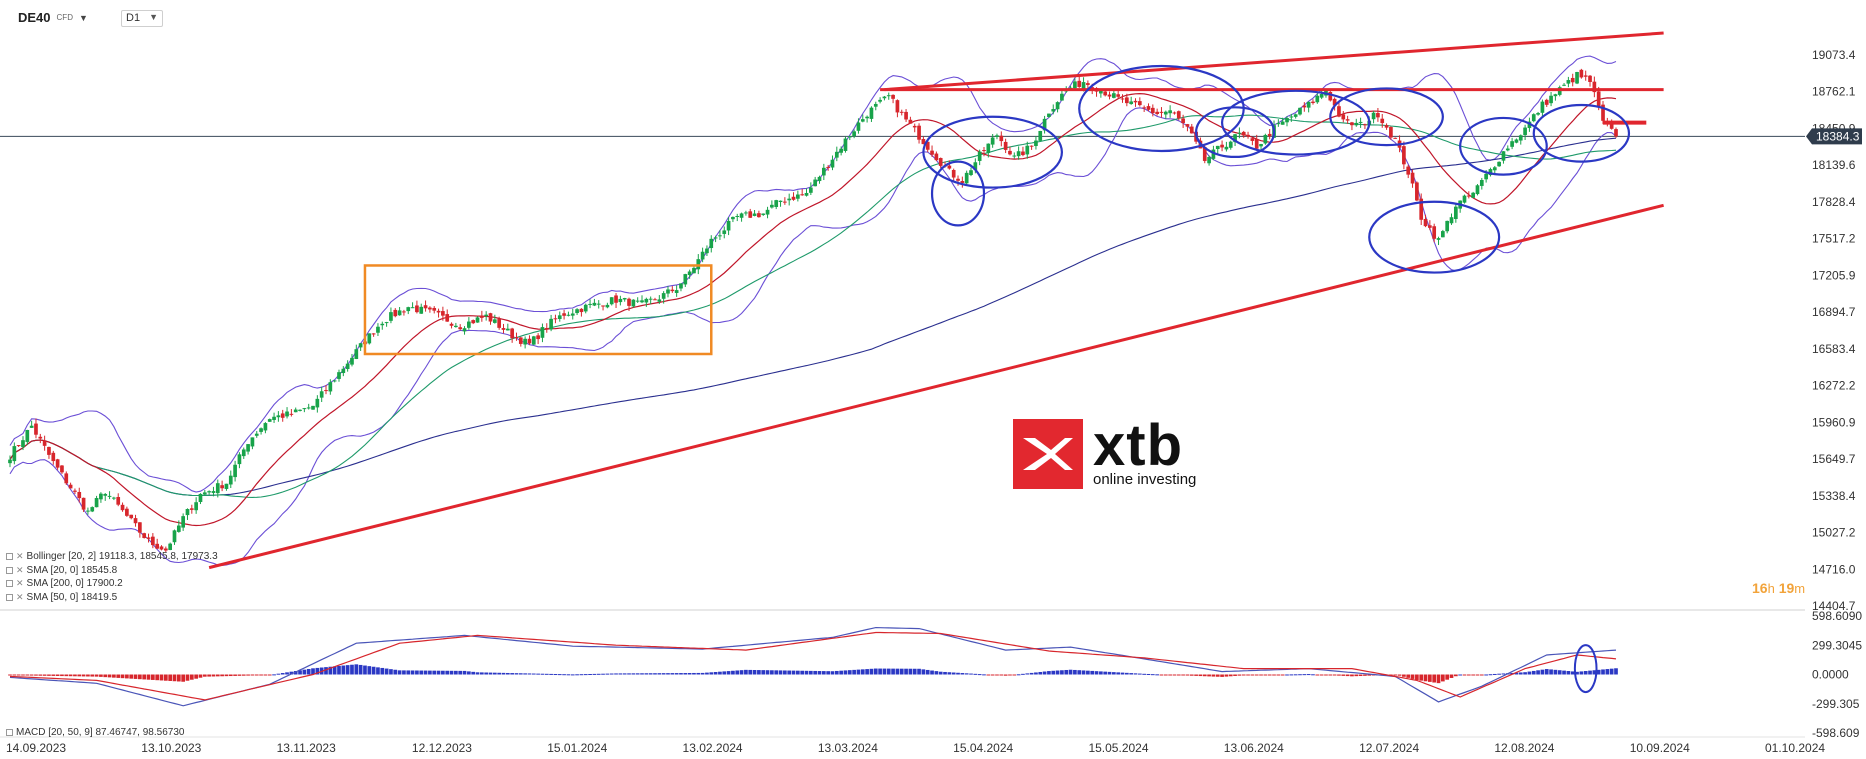  Describe the element at coordinates (538, 310) in the screenshot. I see `consolidation-box` at that location.